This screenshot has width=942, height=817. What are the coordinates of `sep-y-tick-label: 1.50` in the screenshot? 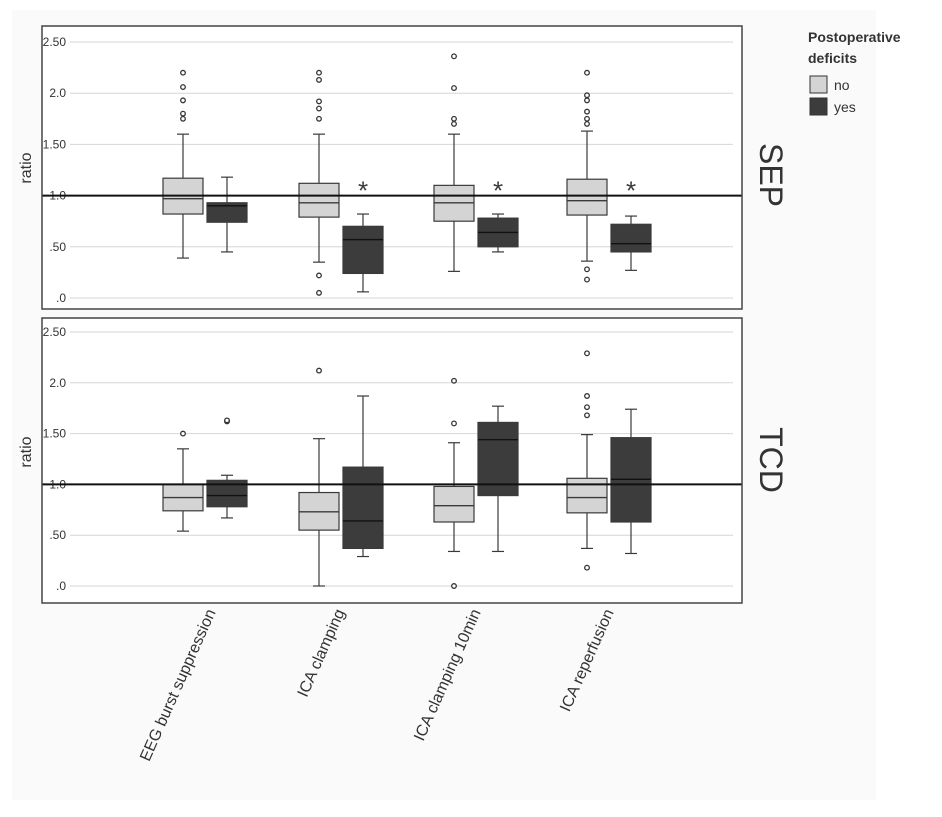 It's located at (55, 144).